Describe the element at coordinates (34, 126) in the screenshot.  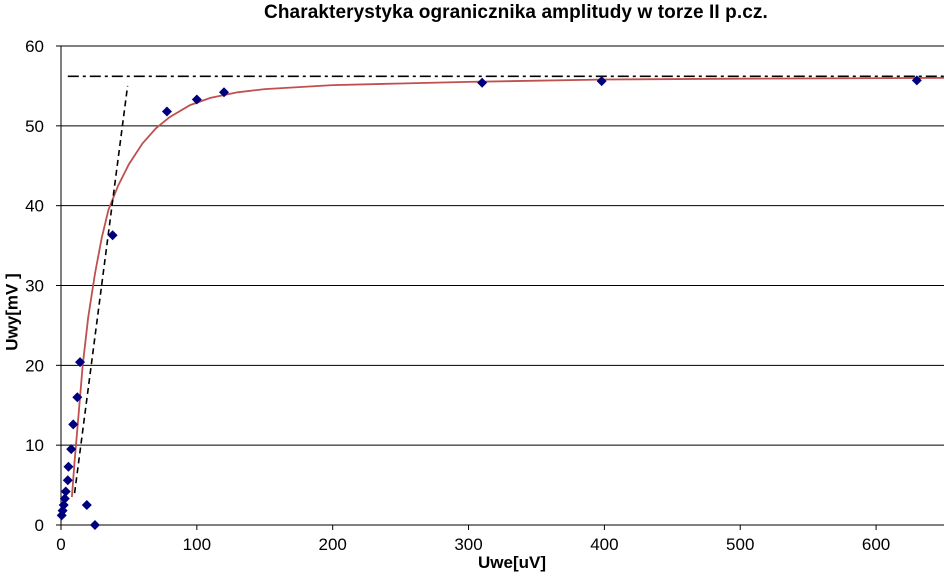
I see `y-tick-label: 50` at that location.